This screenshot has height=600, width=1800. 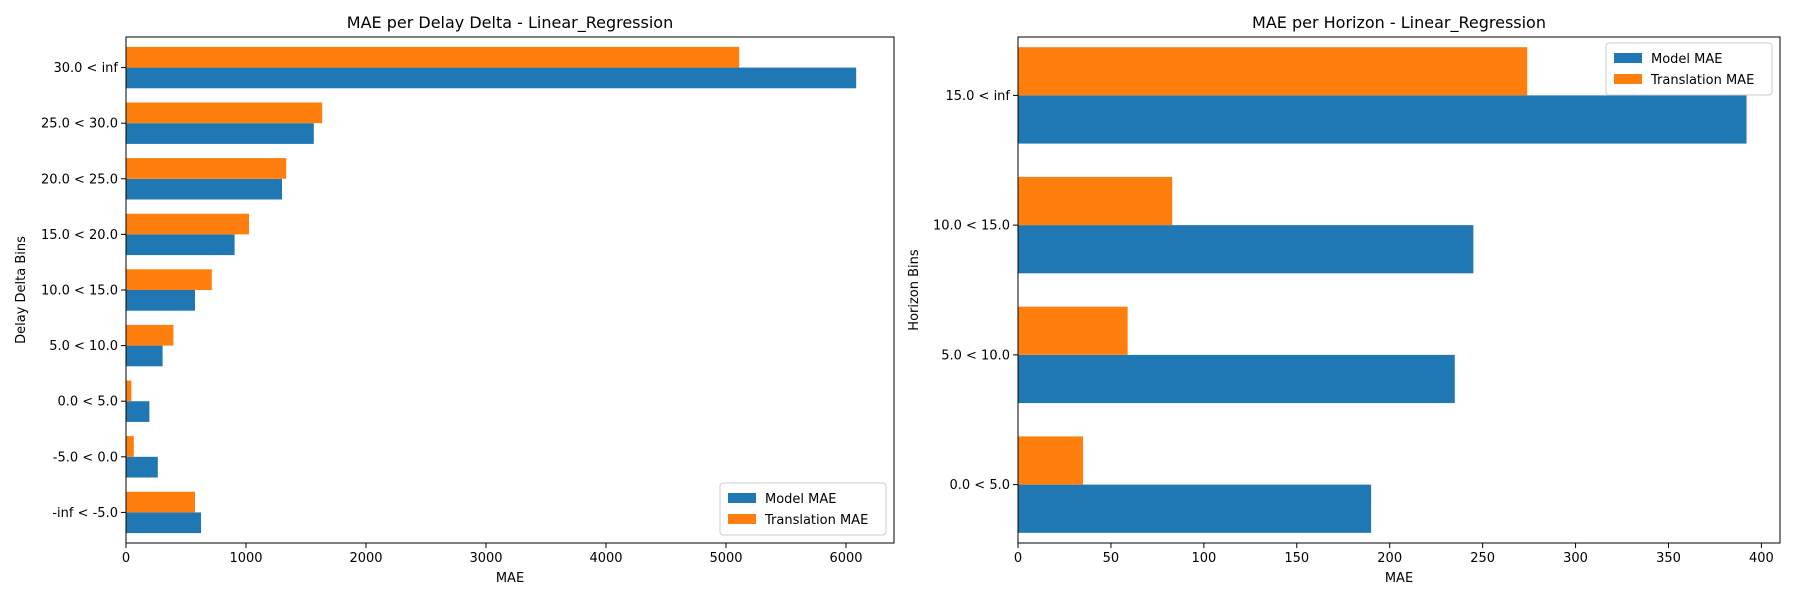 I want to click on y-tick-label: 30.0 < inf, so click(x=85, y=68).